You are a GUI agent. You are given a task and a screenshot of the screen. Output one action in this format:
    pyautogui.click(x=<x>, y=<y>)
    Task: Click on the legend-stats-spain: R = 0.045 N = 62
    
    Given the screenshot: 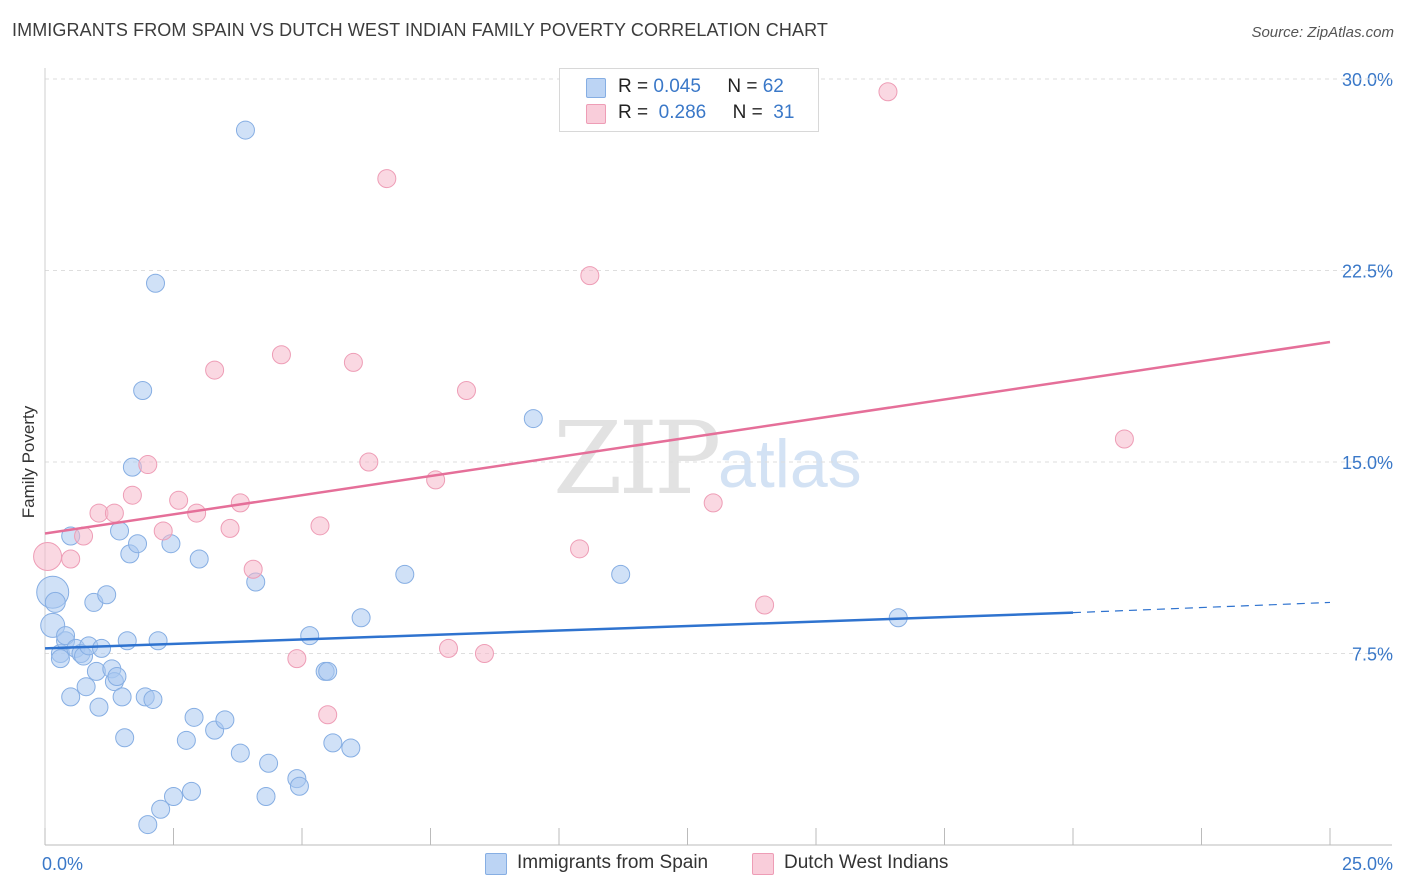 What is the action you would take?
    pyautogui.click(x=701, y=87)
    